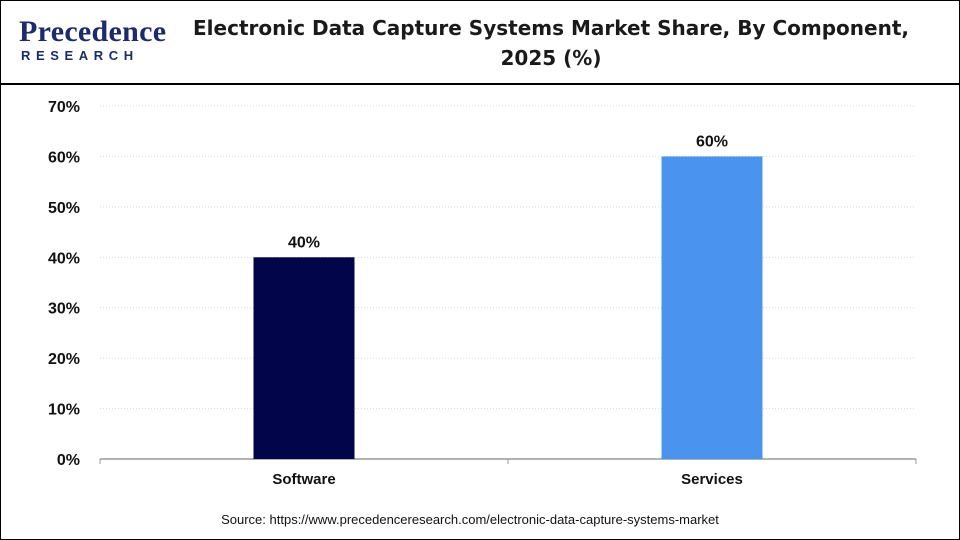  Describe the element at coordinates (304, 358) in the screenshot. I see `bar-software` at that location.